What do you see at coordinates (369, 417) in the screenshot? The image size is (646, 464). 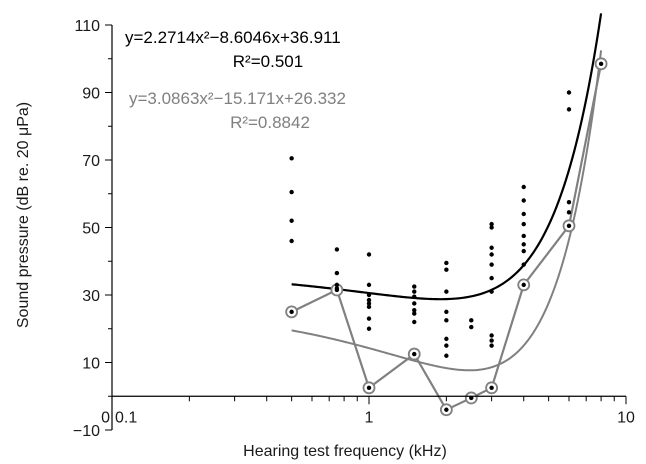 I see `x-tick-label: 1` at bounding box center [369, 417].